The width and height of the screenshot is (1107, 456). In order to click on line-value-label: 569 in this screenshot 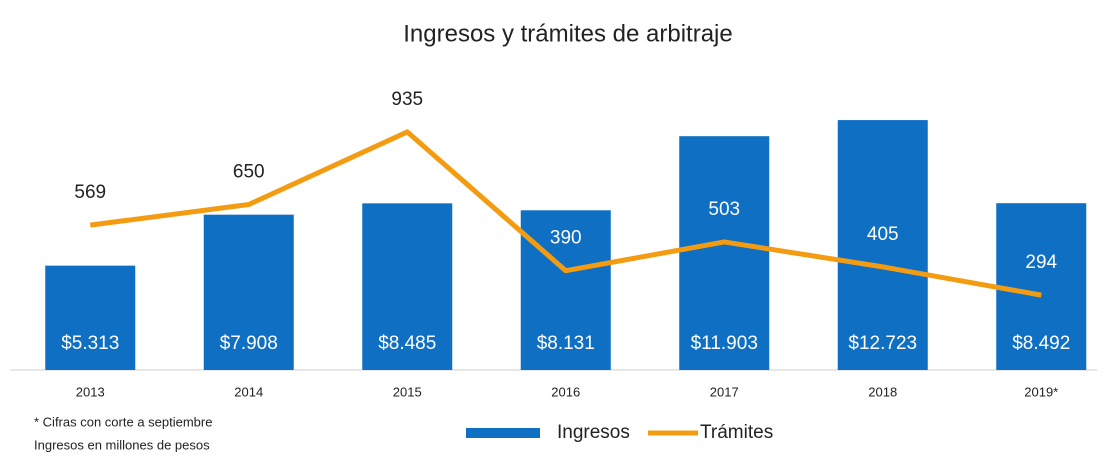, I will do `click(90, 192)`.